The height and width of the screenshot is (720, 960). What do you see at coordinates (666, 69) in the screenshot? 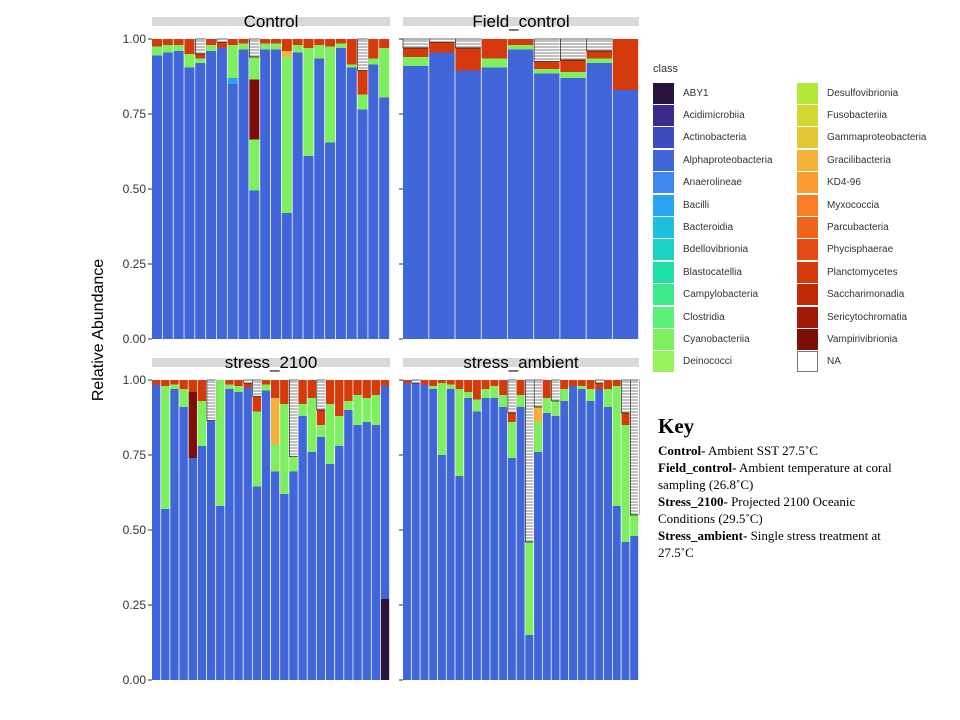
I see `legend-title: class` at bounding box center [666, 69].